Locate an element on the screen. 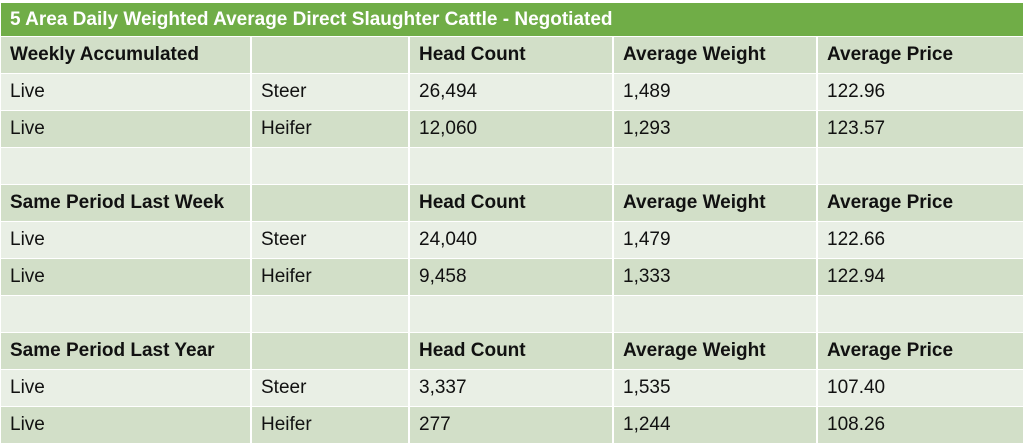 This screenshot has width=1024, height=444. head-count-cell: 24,040 is located at coordinates (511, 240).